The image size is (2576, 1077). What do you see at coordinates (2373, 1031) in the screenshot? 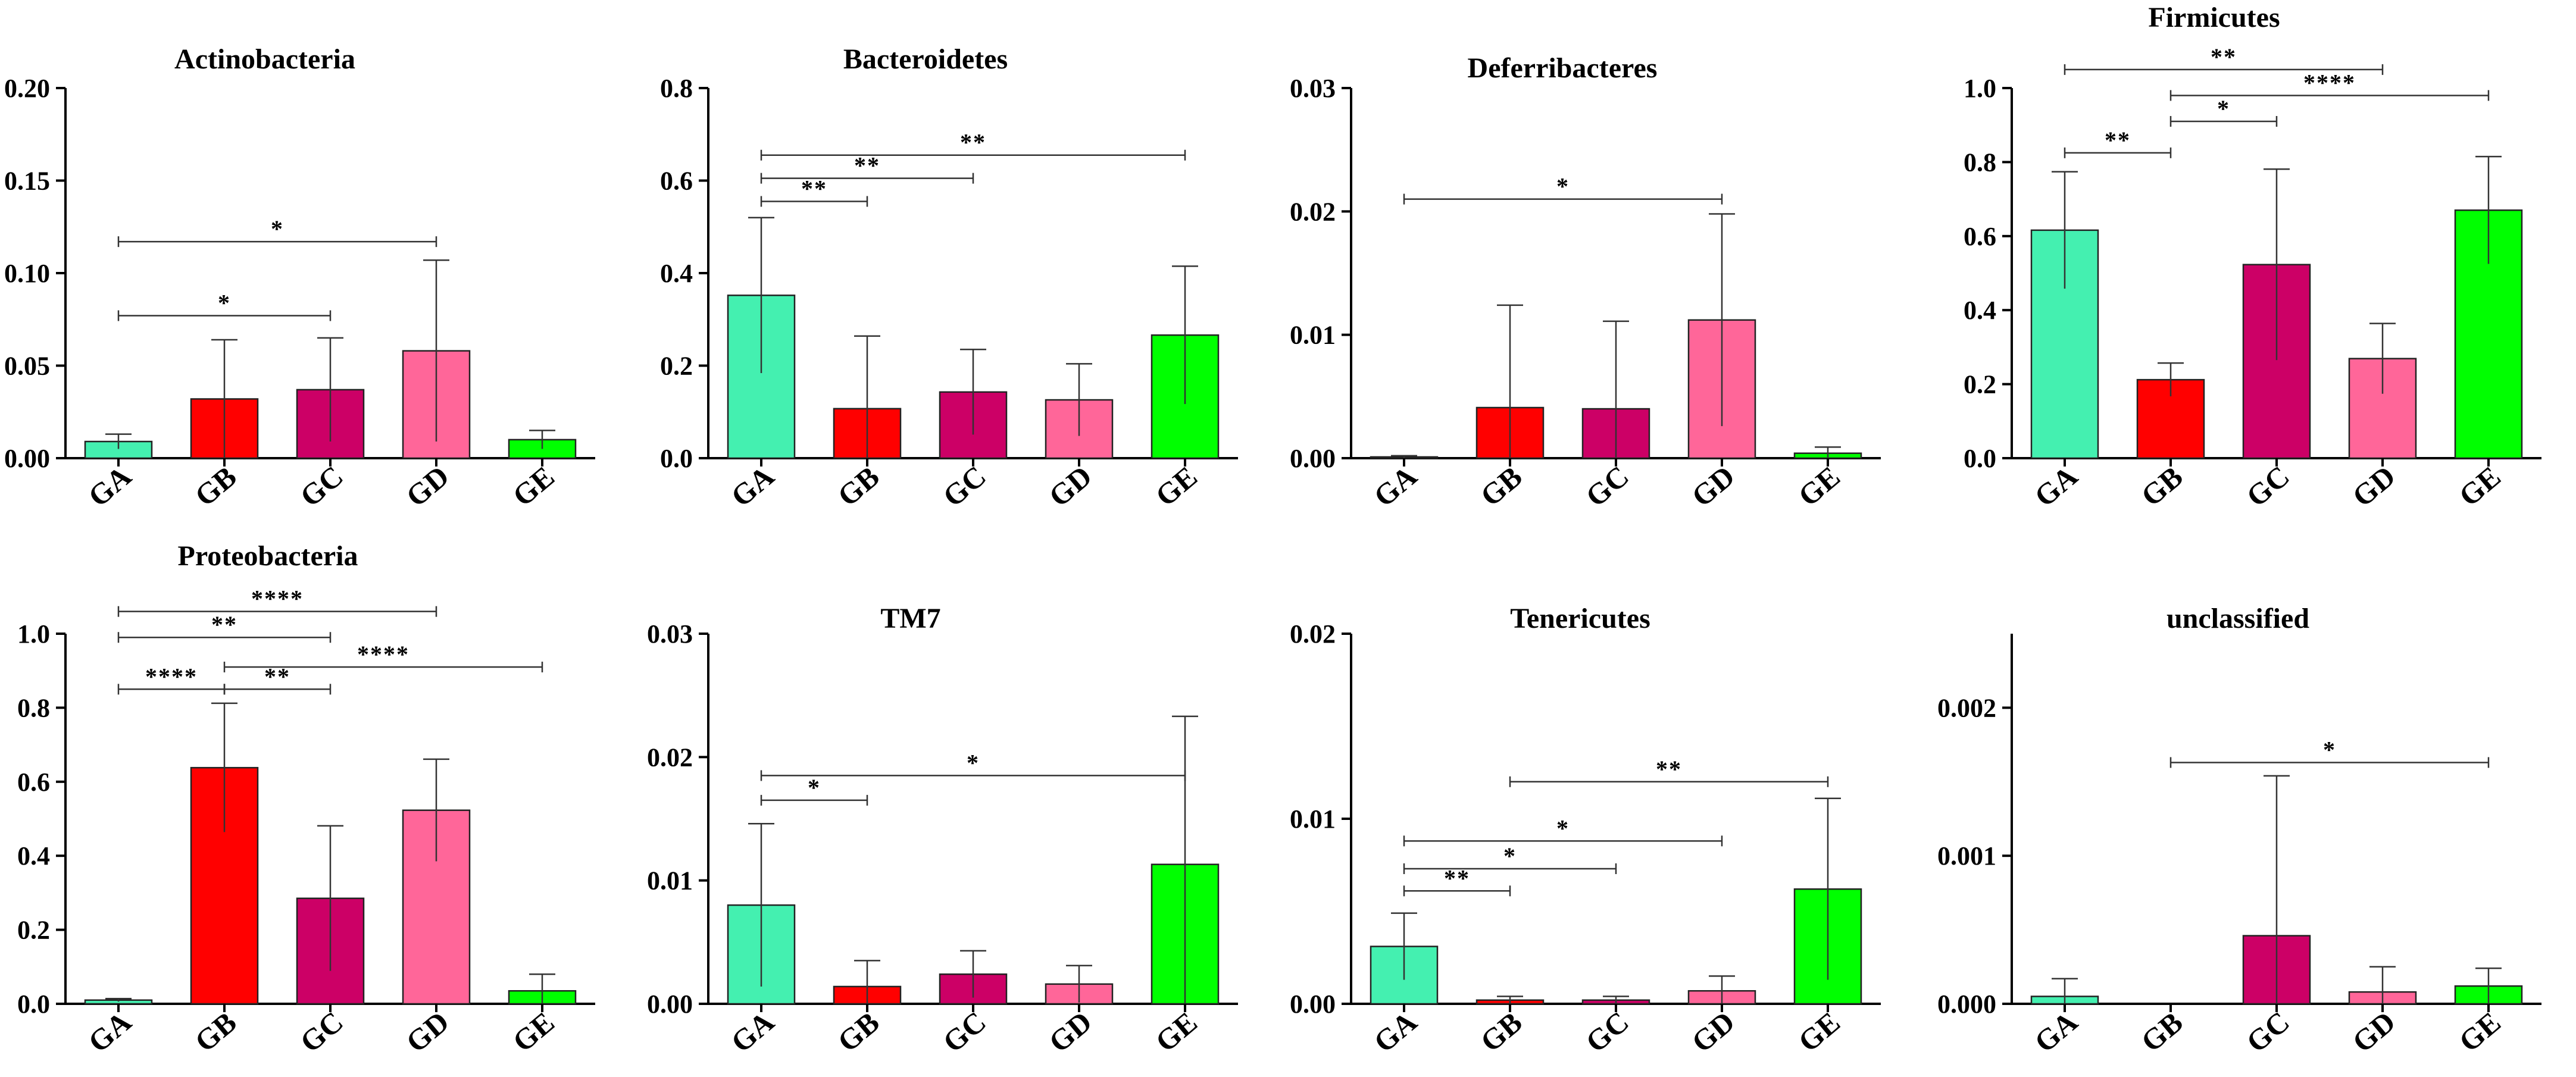
I see `unclassified-category-label: GD` at bounding box center [2373, 1031].